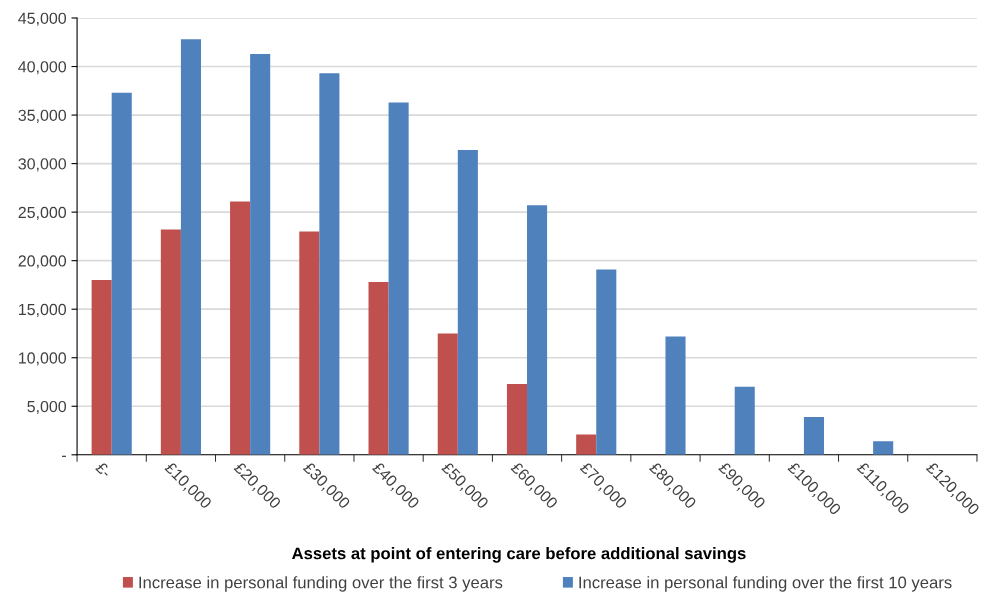 The image size is (1001, 600). Describe the element at coordinates (104, 470) in the screenshot. I see `x-tick-label: £-` at that location.